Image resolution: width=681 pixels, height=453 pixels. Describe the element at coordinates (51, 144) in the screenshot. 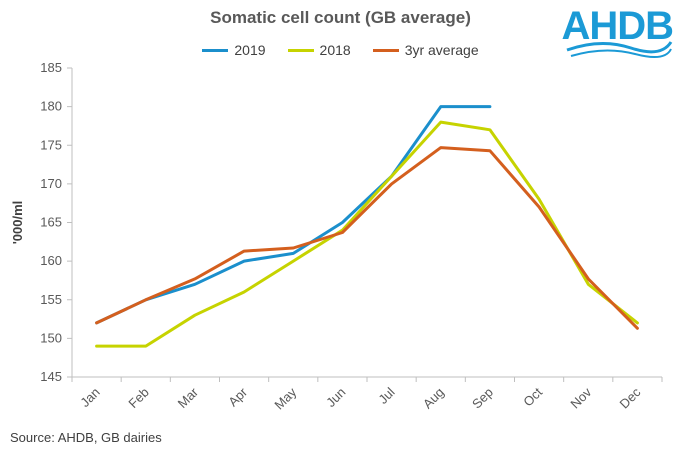

I see `y-tick-label: 175` at that location.